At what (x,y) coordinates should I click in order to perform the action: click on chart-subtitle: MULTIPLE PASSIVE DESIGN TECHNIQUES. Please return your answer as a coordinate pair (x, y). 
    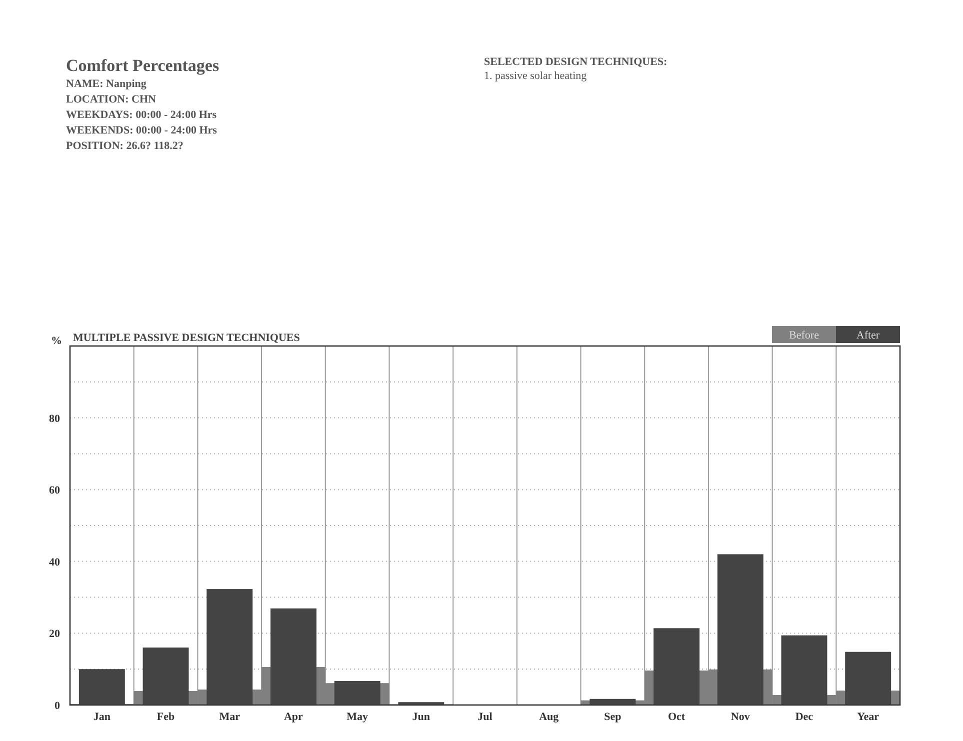
    Looking at the image, I should click on (186, 338).